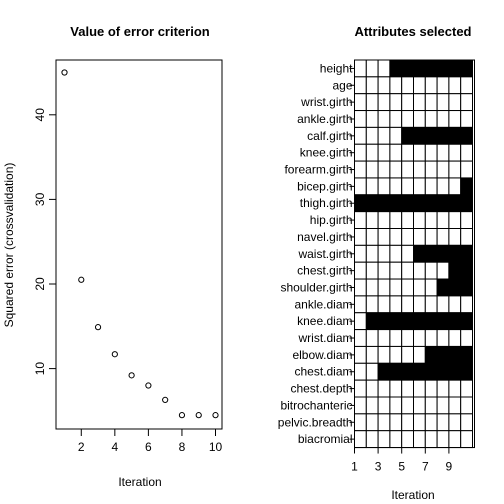 This screenshot has width=504, height=504. What do you see at coordinates (336, 68) in the screenshot?
I see `attribute-label: height` at bounding box center [336, 68].